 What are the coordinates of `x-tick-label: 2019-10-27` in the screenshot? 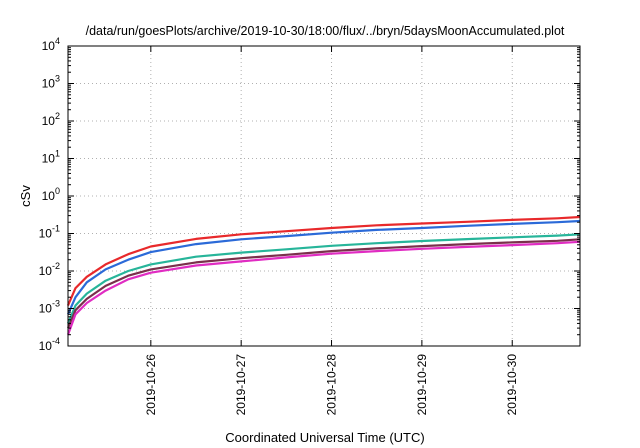 It's located at (241, 385).